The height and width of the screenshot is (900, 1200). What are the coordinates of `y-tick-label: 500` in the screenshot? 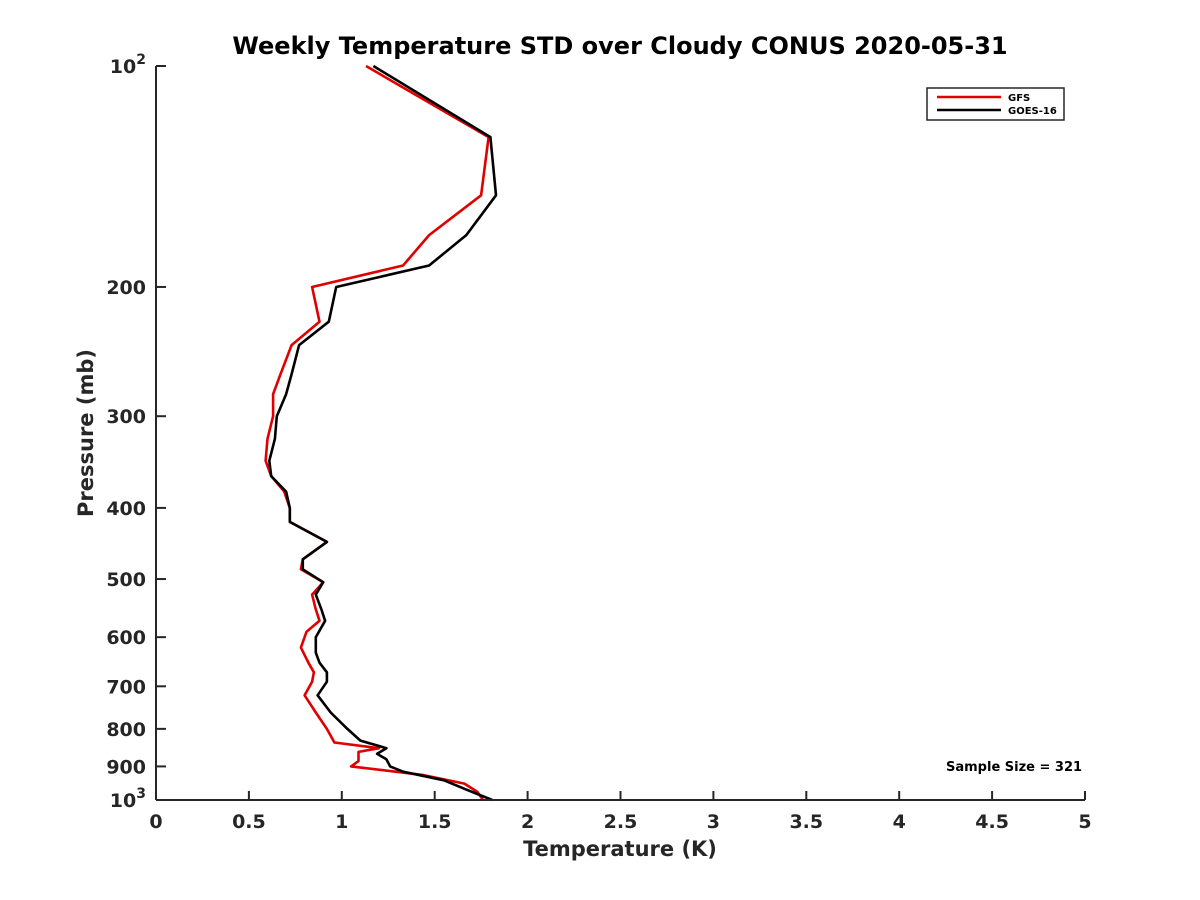 It's located at (126, 580).